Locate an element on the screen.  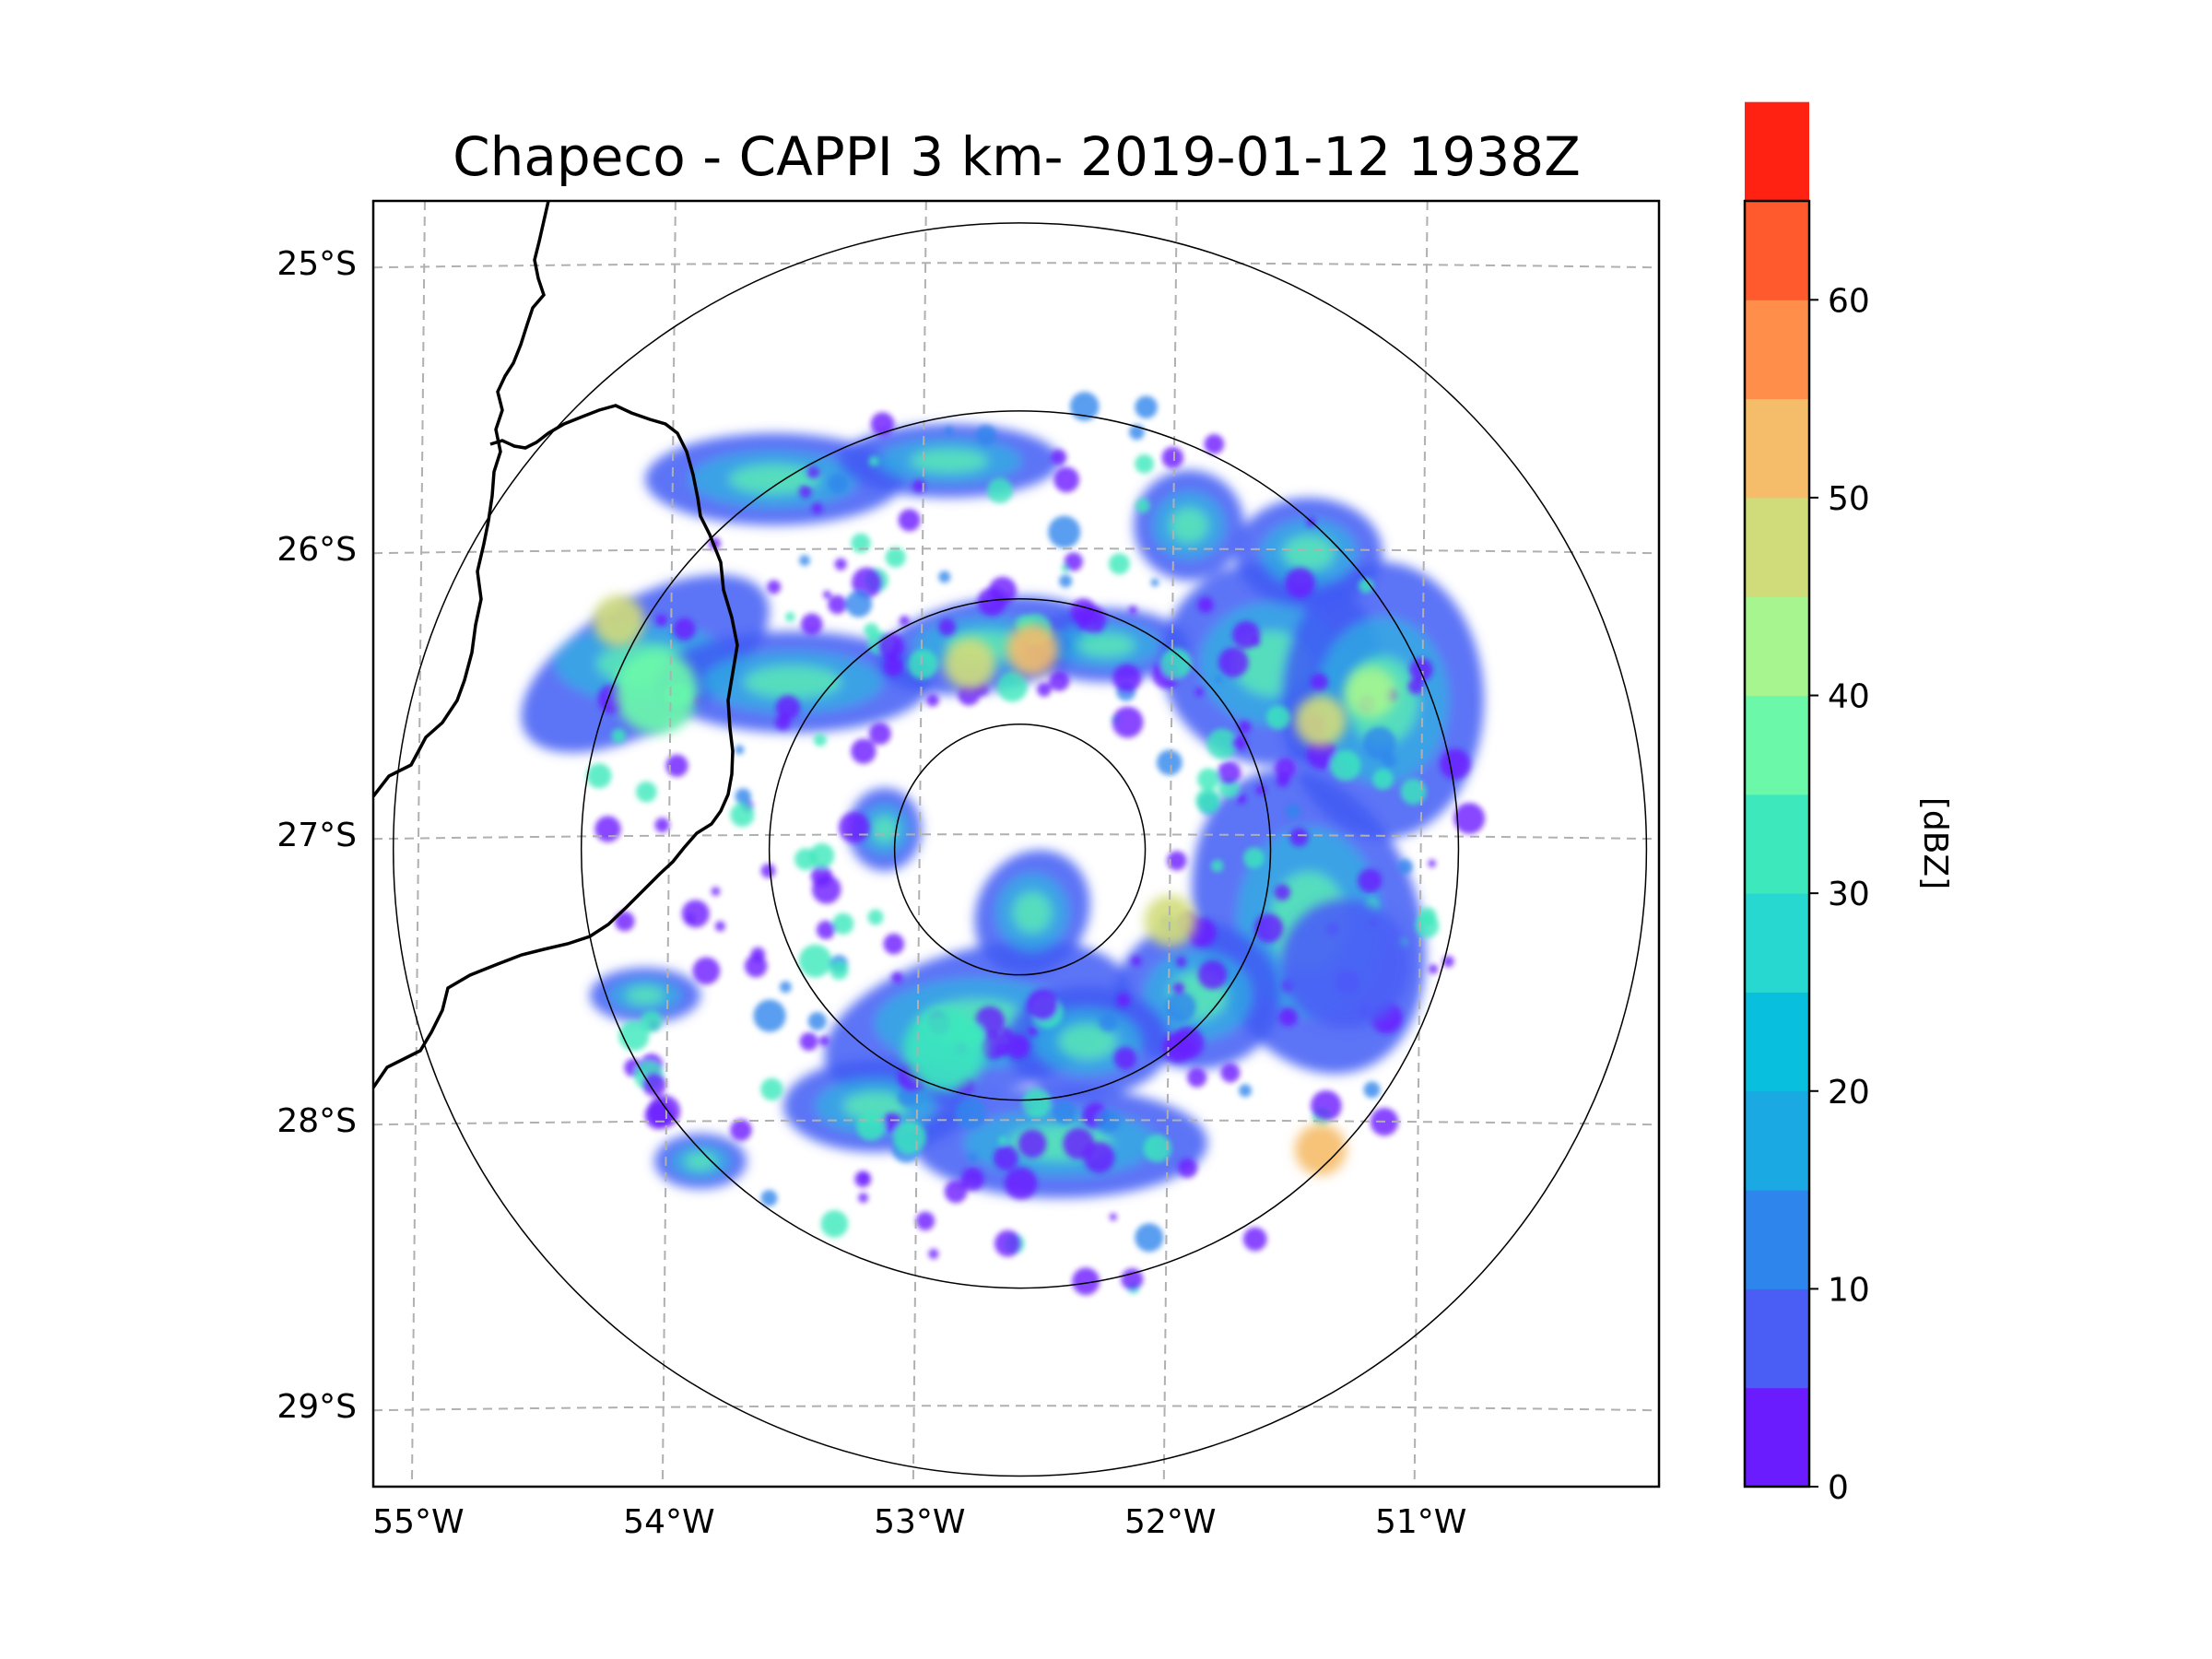
range-ring is located at coordinates (1020, 849).